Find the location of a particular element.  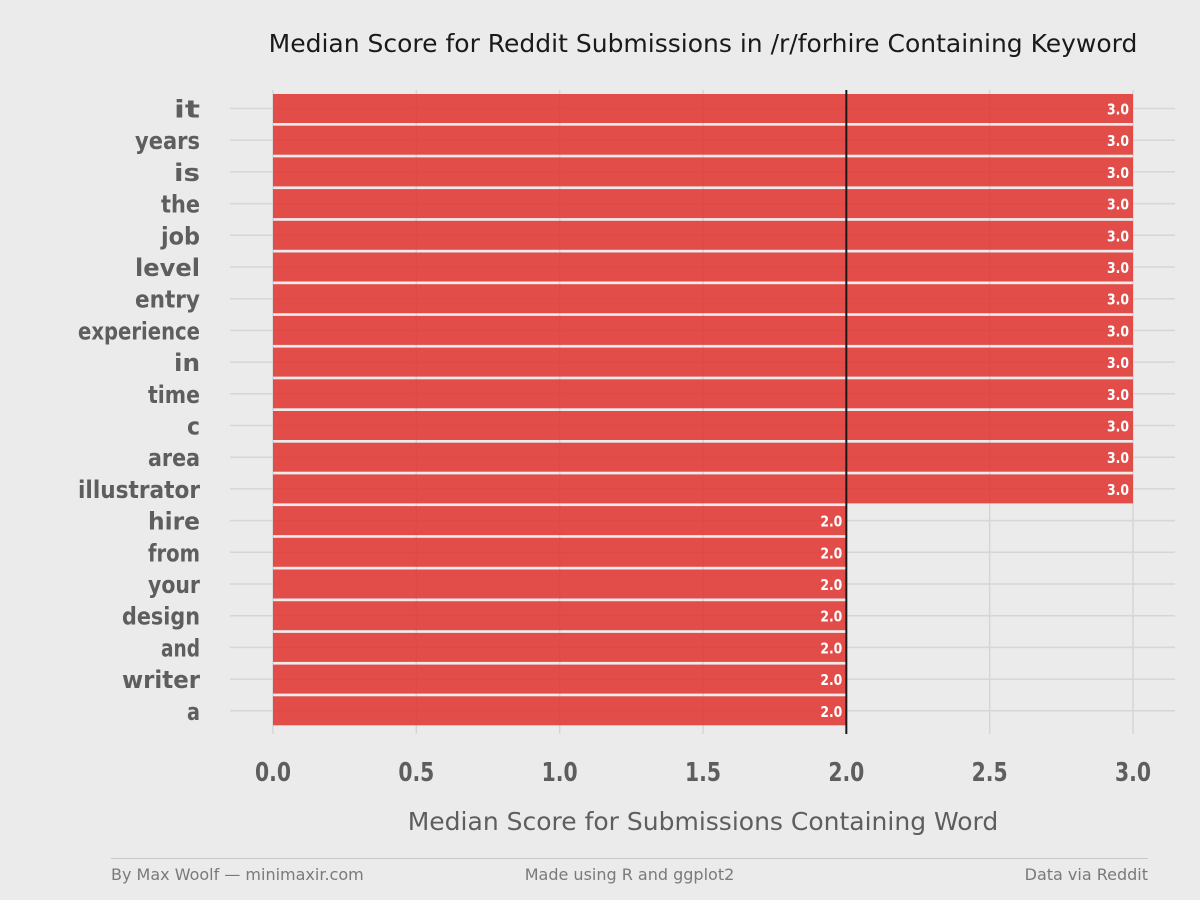

category-label: job is located at coordinates (180, 236).